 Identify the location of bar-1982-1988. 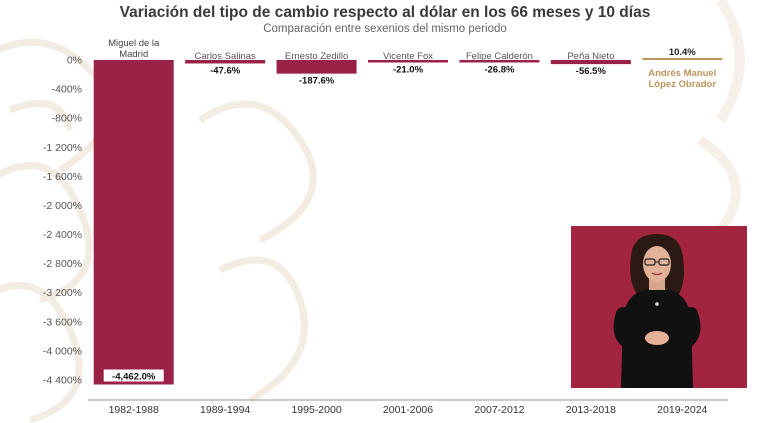
(133, 222).